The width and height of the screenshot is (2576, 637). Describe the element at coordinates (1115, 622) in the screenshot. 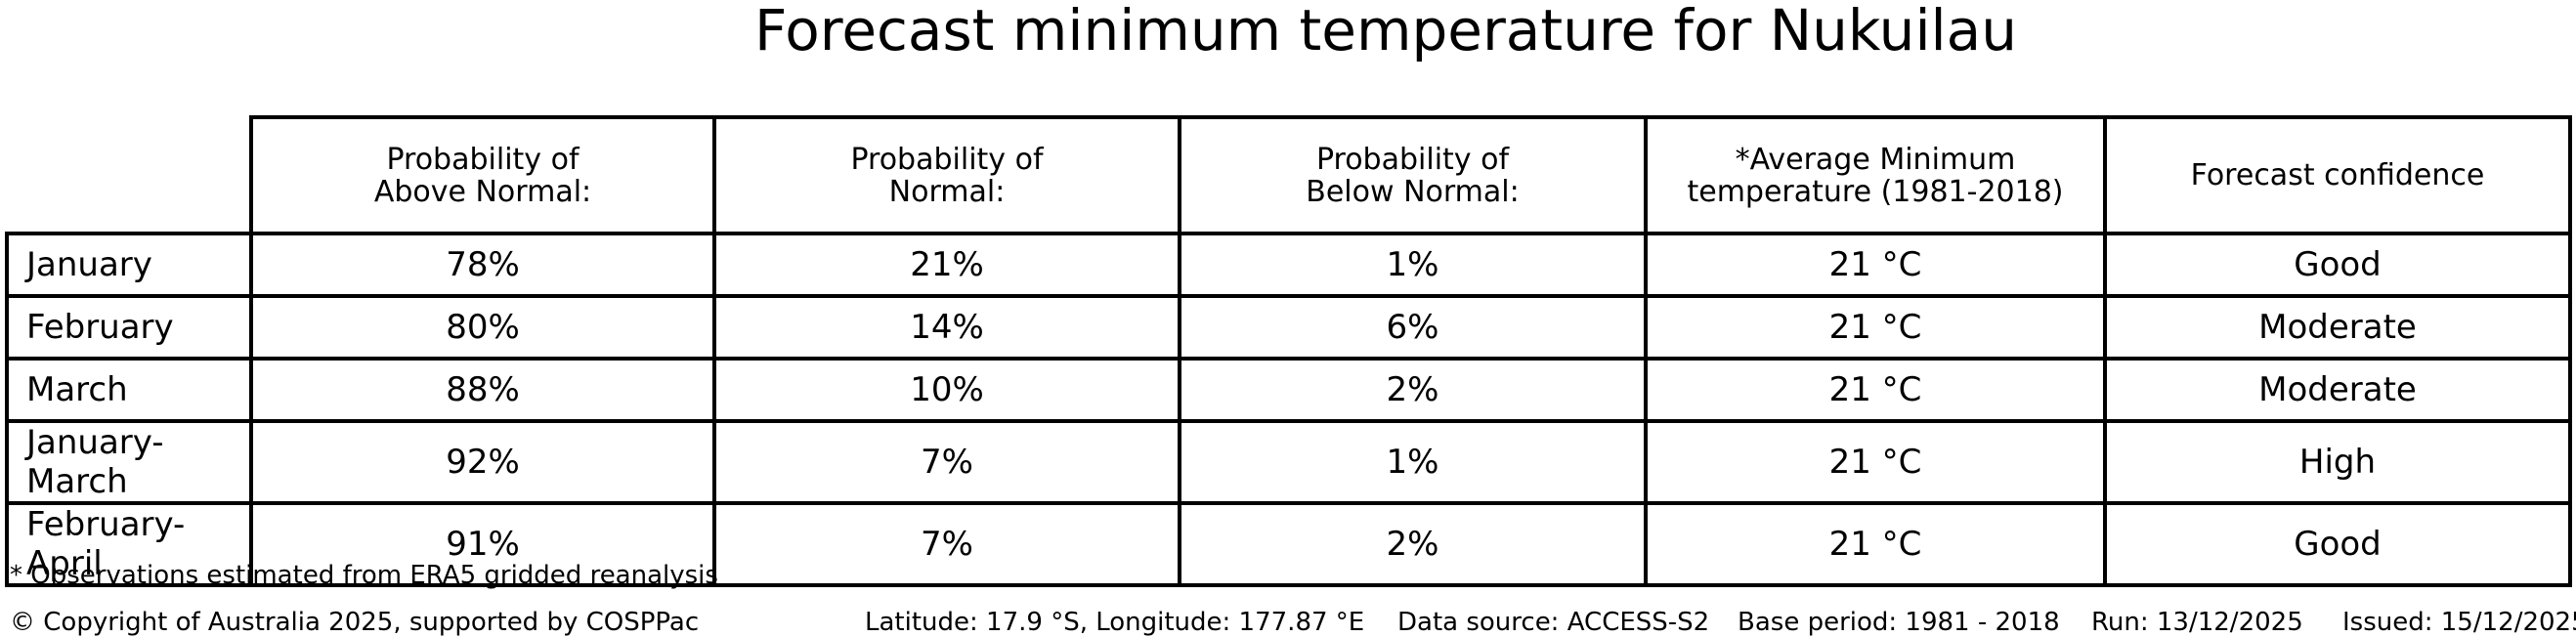

I see `location-text: Latitude: 17.9 °S, Longitude: 177.87 °E` at that location.